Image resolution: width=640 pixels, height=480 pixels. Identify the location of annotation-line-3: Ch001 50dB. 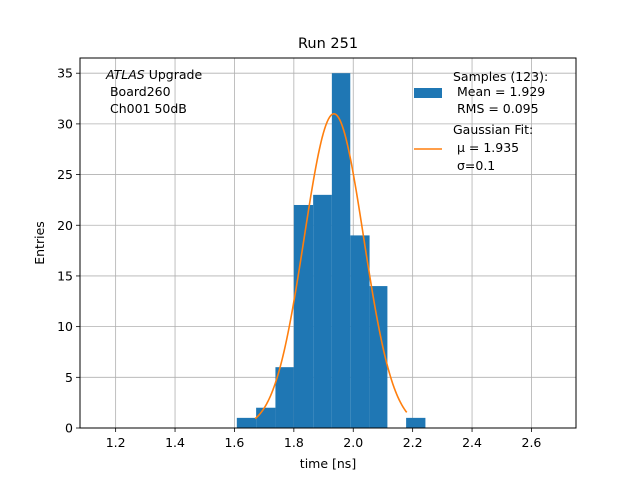
(146, 108).